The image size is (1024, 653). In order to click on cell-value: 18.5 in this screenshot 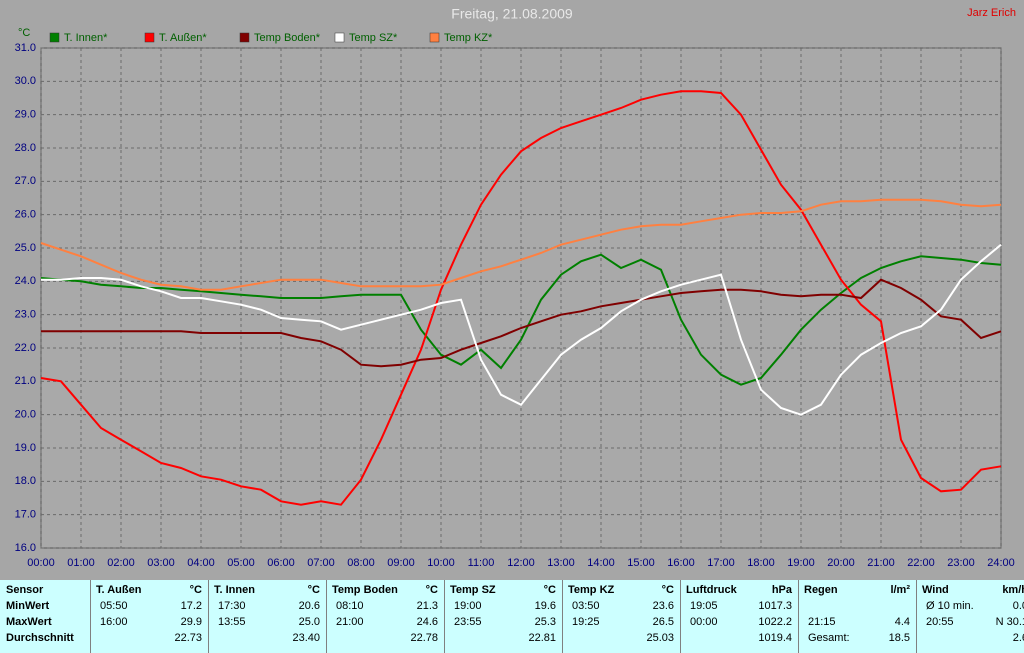, I will do `click(899, 638)`.